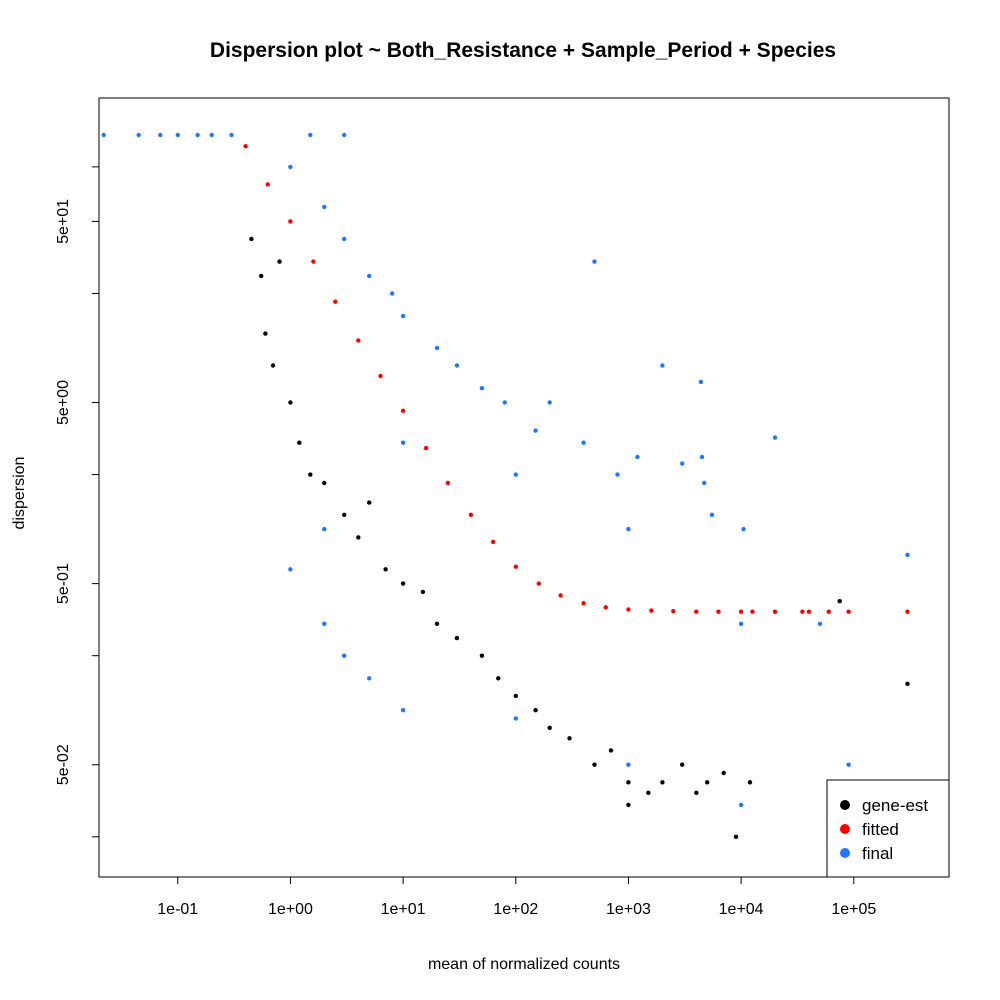  What do you see at coordinates (177, 909) in the screenshot?
I see `x-tick-label: 1e-01` at bounding box center [177, 909].